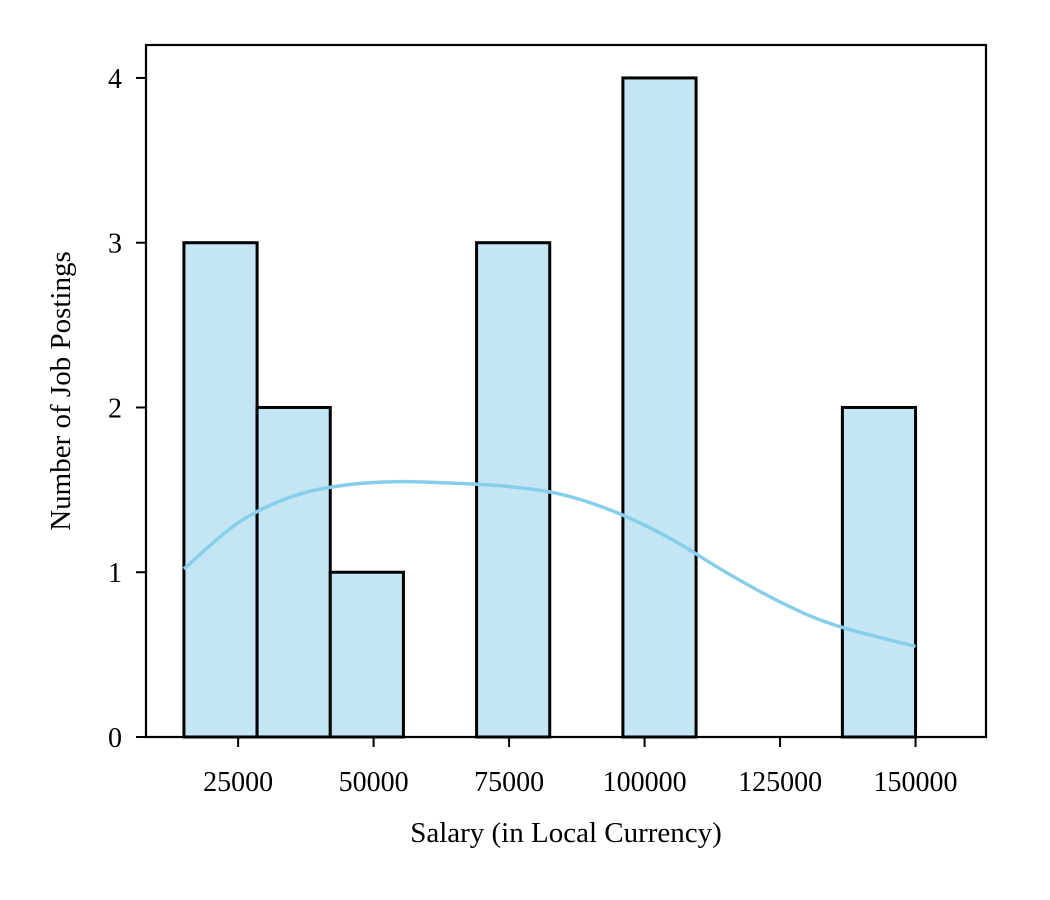  What do you see at coordinates (916, 782) in the screenshot?
I see `x-tick-label: 150000` at bounding box center [916, 782].